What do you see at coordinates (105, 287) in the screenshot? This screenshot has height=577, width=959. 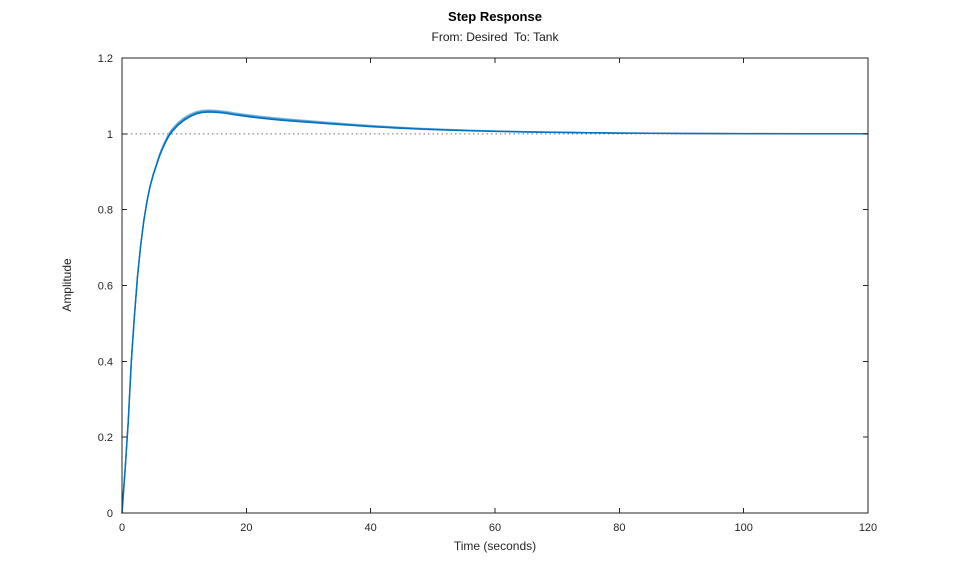 I see `y-tick-label: 0.6` at bounding box center [105, 287].